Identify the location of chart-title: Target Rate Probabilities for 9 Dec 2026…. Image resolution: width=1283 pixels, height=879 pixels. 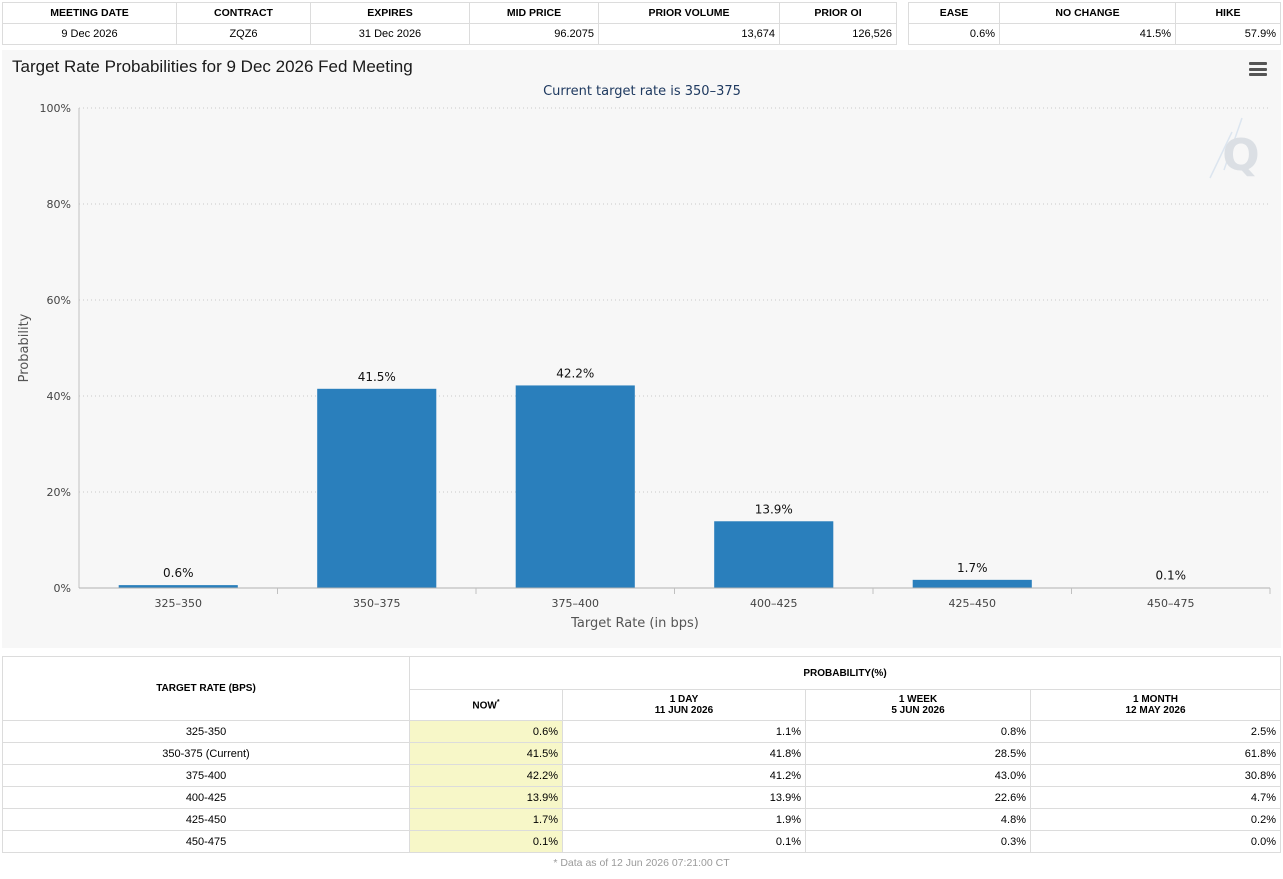
(212, 66).